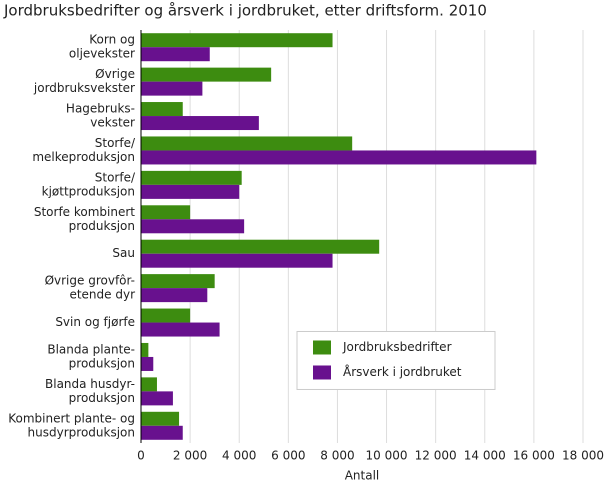  What do you see at coordinates (387, 456) in the screenshot?
I see `x-tick-label: 10 000` at bounding box center [387, 456].